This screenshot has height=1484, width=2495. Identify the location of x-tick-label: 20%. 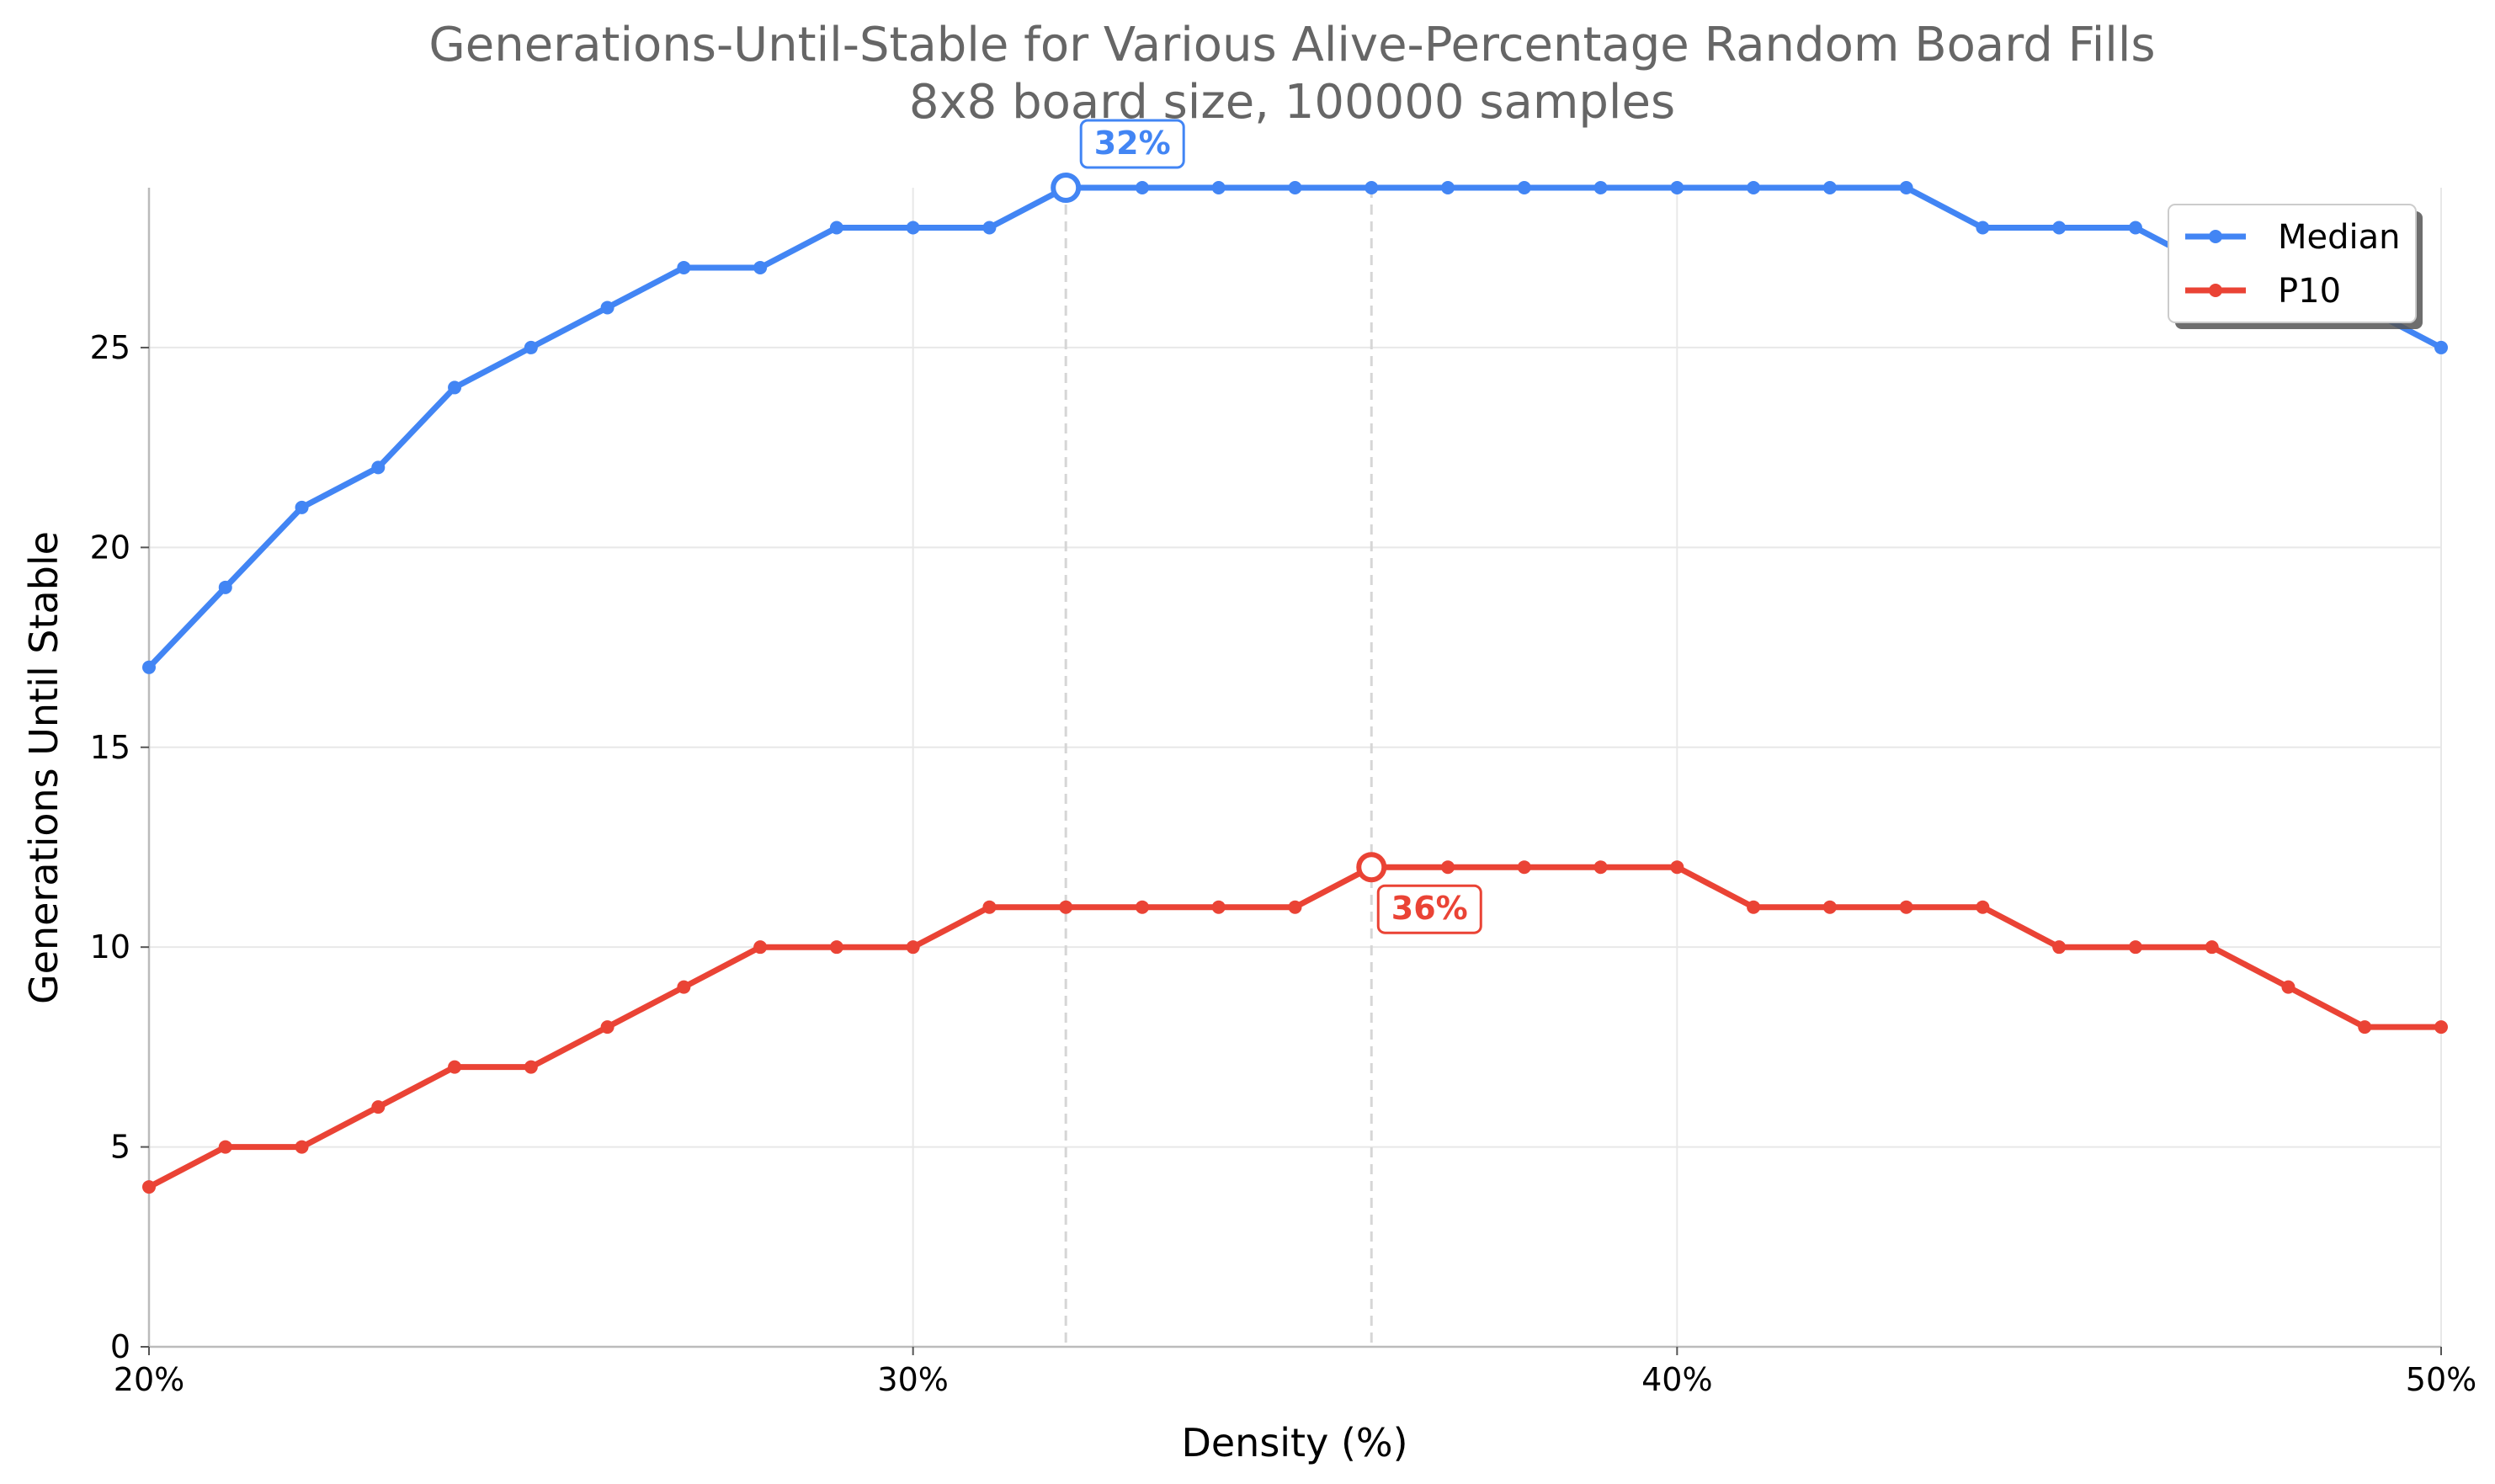
(149, 1379).